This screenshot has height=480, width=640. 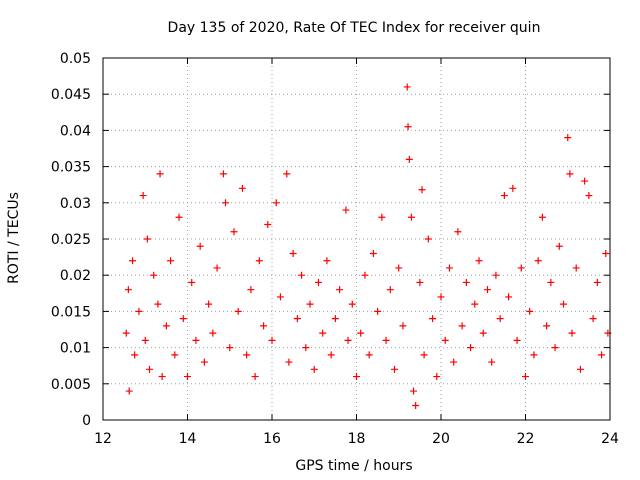 I want to click on y-tick-label: 0.02, so click(x=75, y=276).